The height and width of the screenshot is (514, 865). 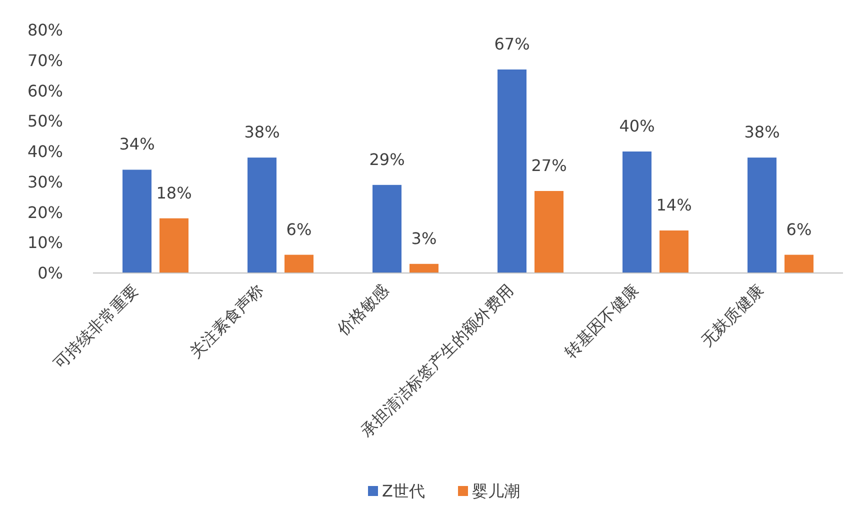 I want to click on y-tick-label: 60%, so click(x=45, y=90).